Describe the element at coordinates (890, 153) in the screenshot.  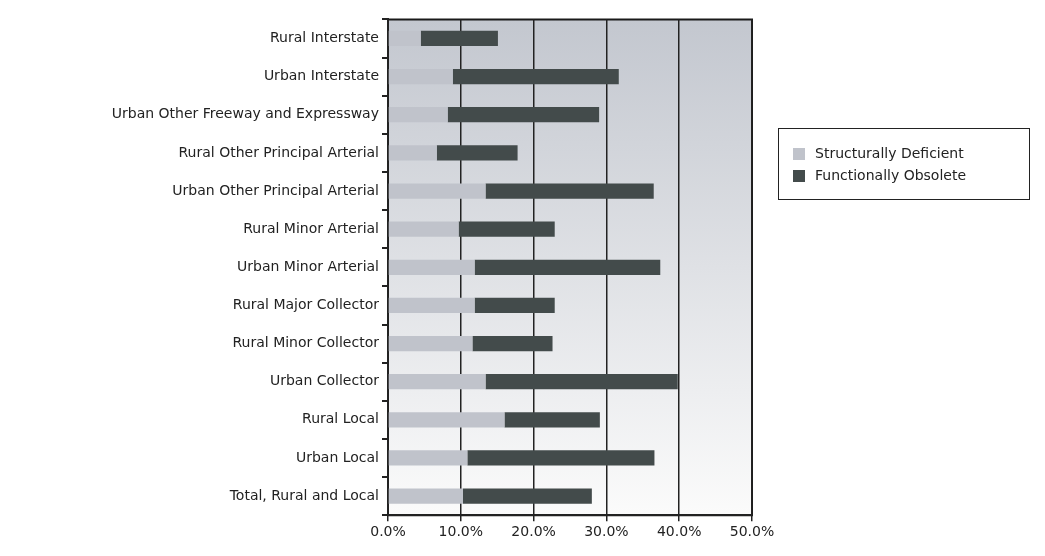
I see `legend-label: Structurally Deficient` at that location.